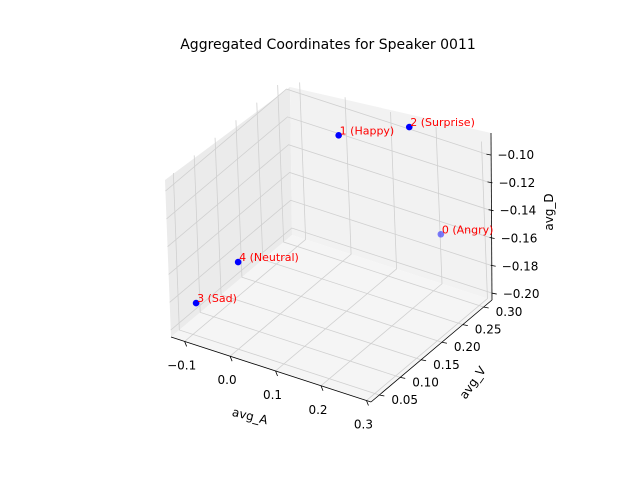 Image resolution: width=640 pixels, height=480 pixels. What do you see at coordinates (272, 395) in the screenshot?
I see `x-tick-label: 0.1` at bounding box center [272, 395].